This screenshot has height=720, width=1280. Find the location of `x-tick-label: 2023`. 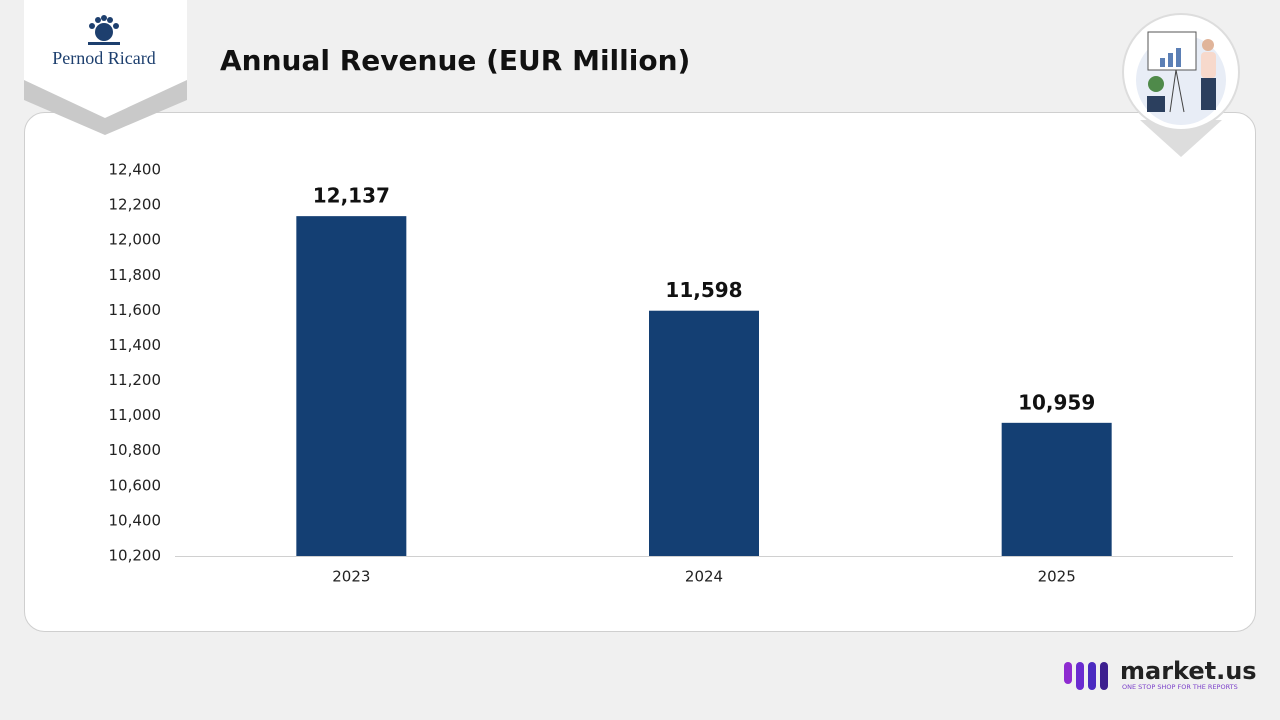

x-tick-label: 2023 is located at coordinates (351, 577).